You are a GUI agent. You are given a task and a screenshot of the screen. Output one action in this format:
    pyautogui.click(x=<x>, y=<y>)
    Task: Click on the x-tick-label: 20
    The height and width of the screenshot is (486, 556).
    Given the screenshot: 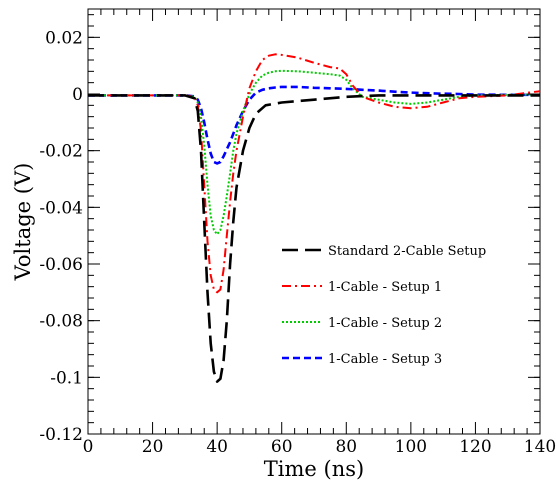 What is the action you would take?
    pyautogui.click(x=153, y=447)
    